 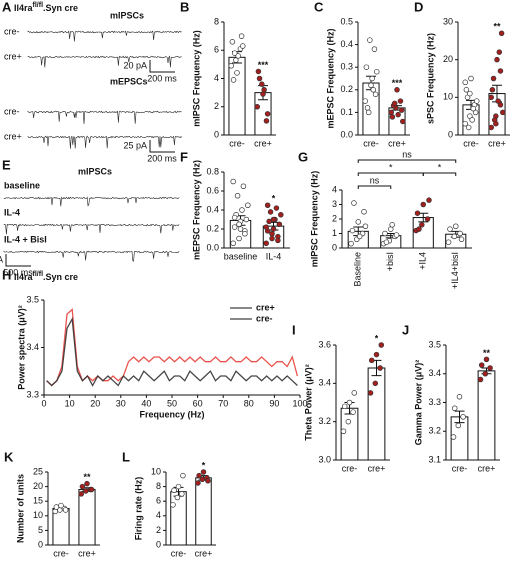 What do you see at coordinates (319, 7) in the screenshot?
I see `panel-letter: C` at bounding box center [319, 7].